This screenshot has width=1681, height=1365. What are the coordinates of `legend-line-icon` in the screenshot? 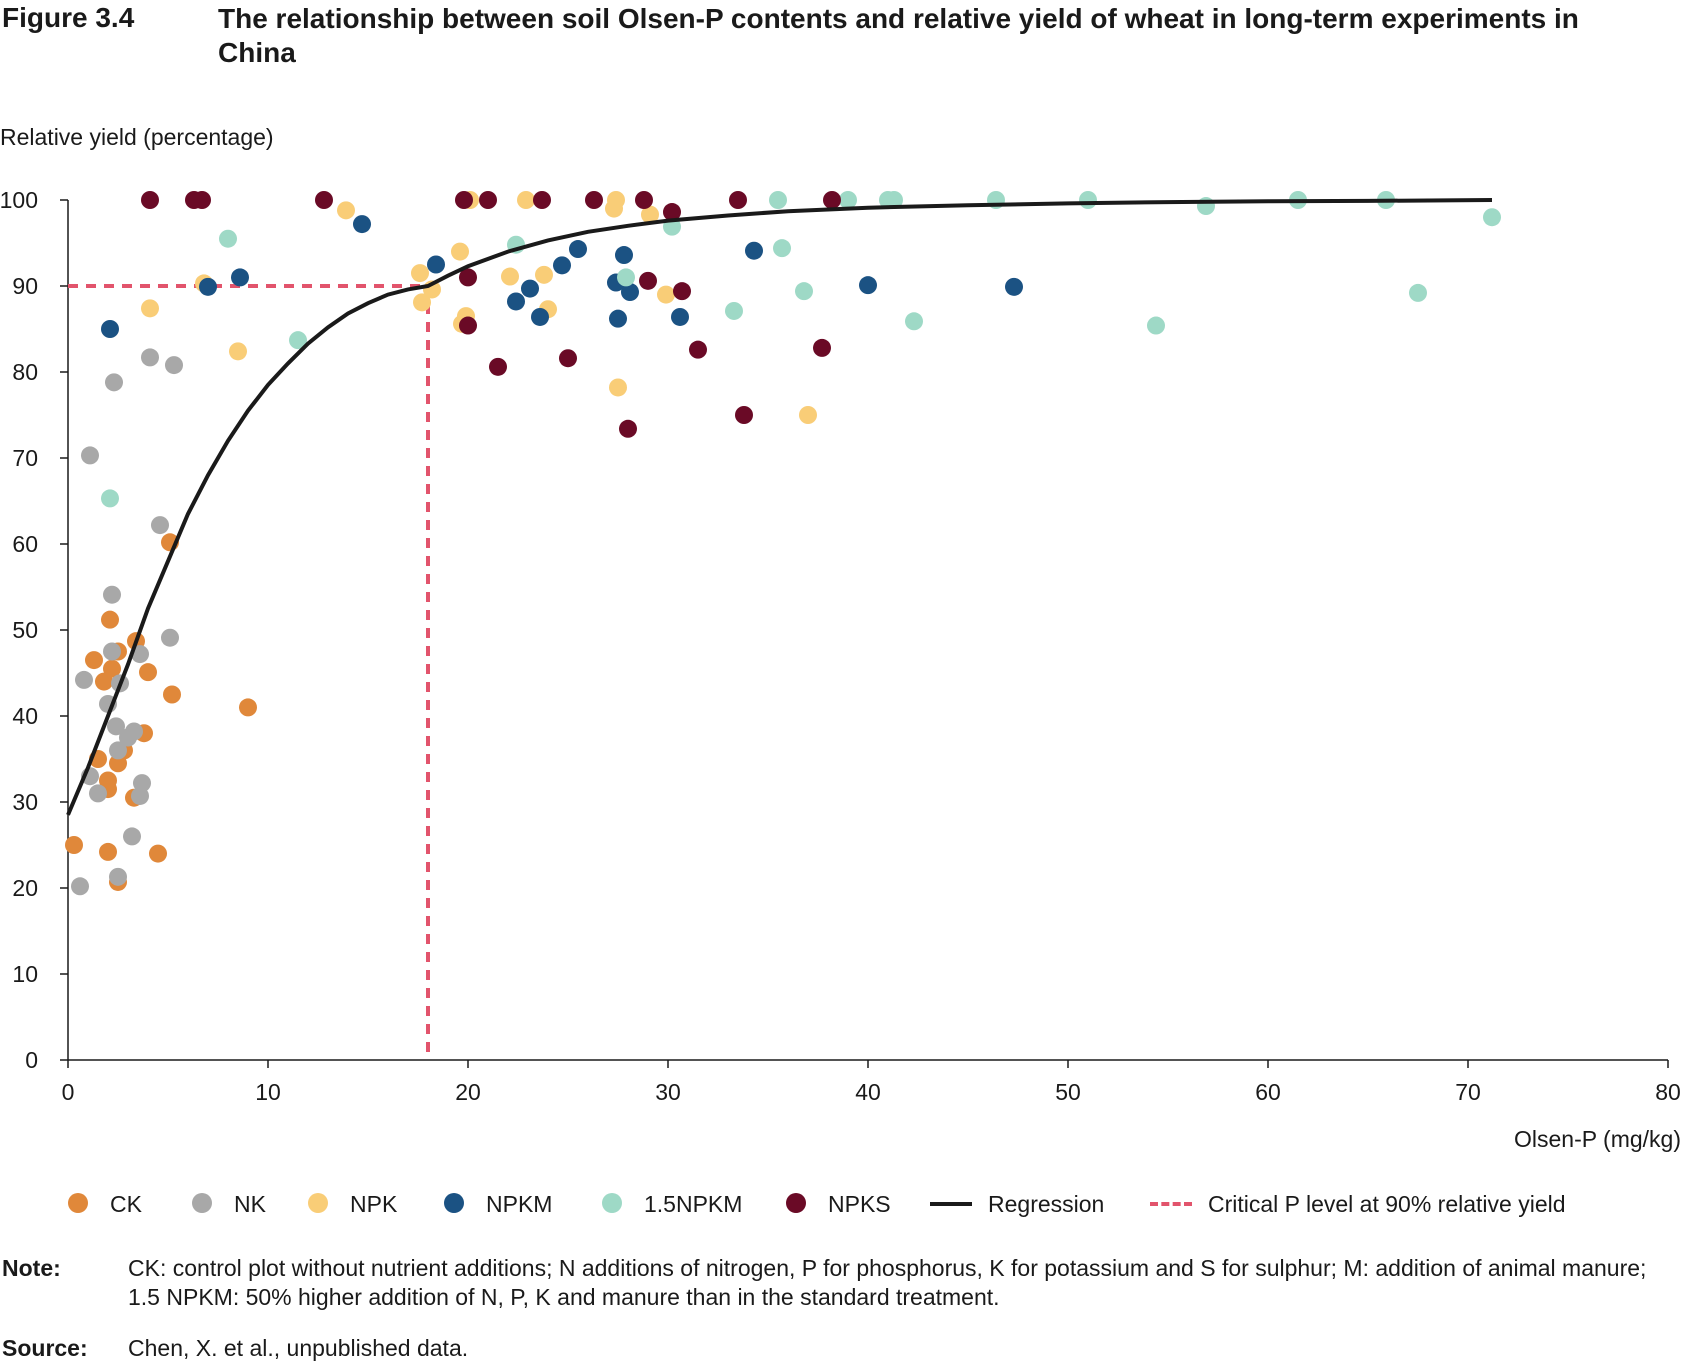 It's located at (951, 1204).